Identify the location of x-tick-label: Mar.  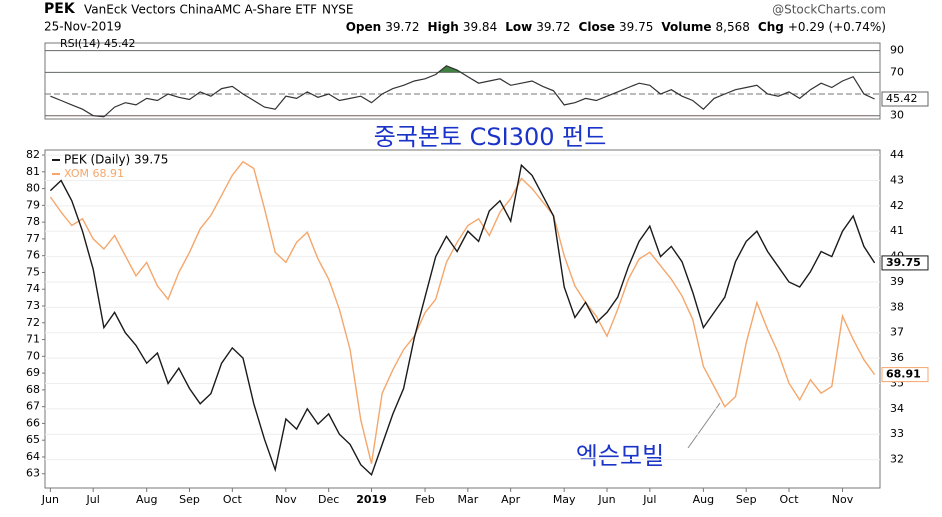
(467, 499).